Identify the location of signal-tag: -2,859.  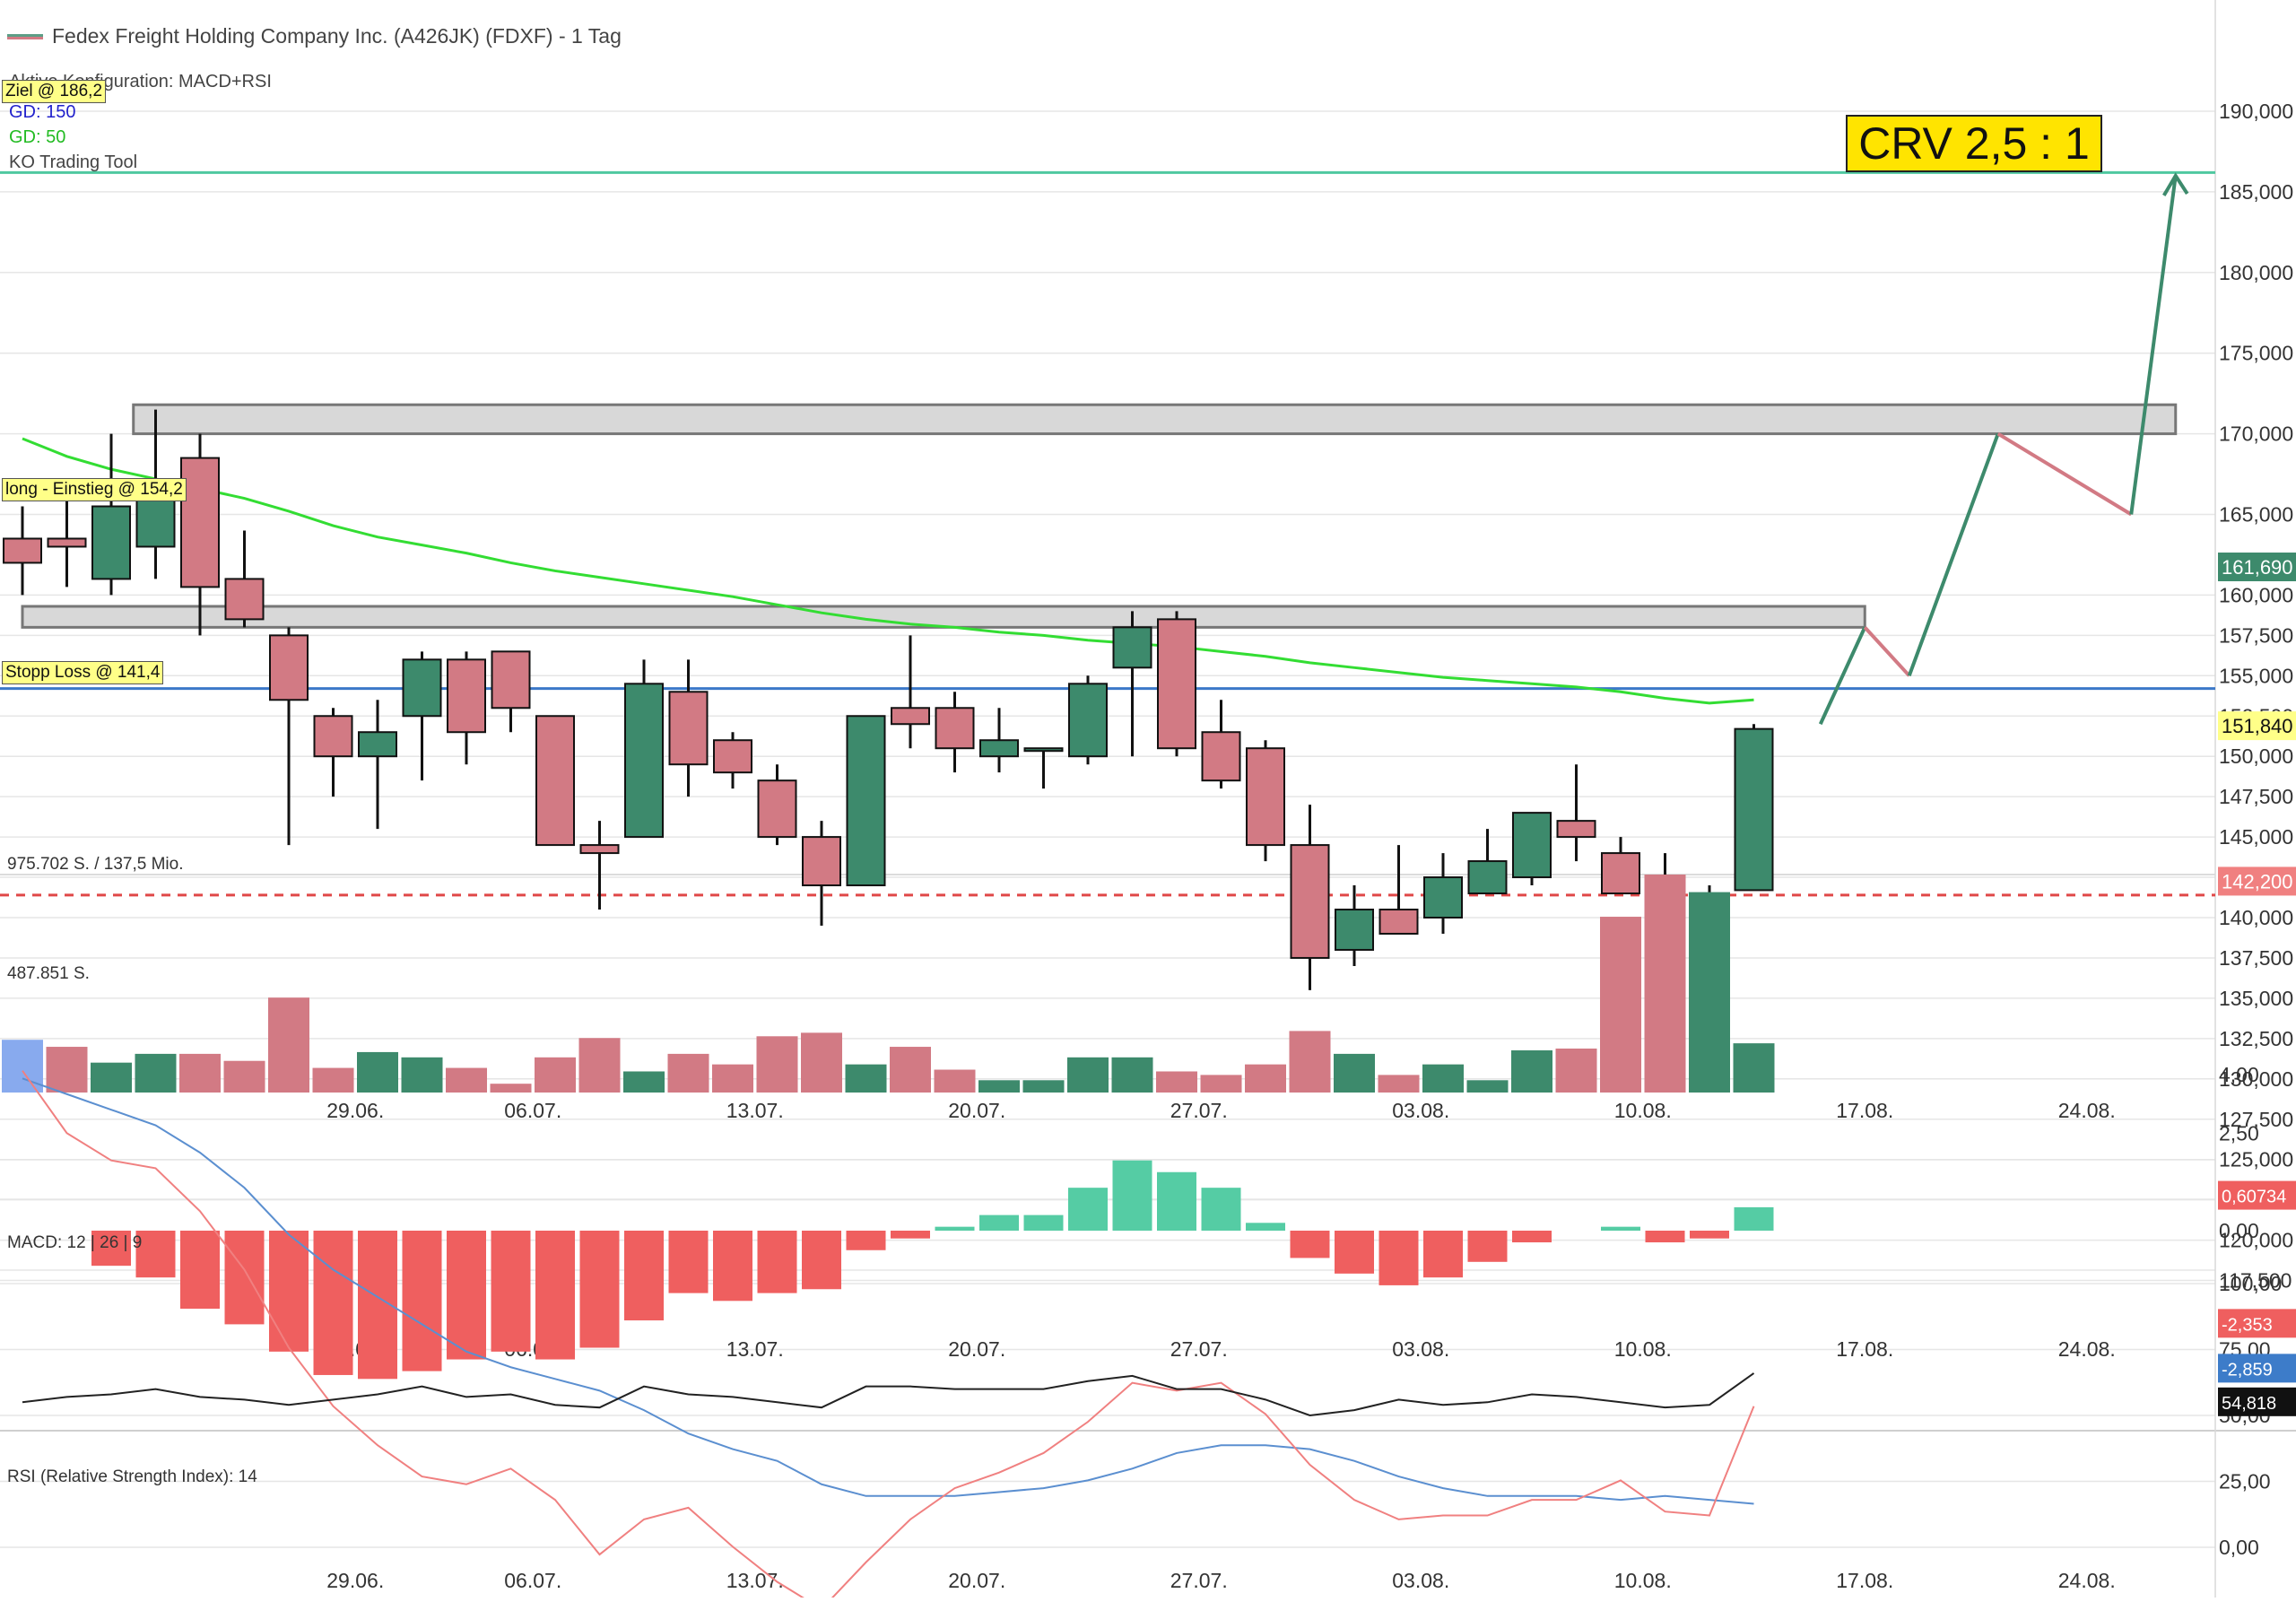
(2247, 1370).